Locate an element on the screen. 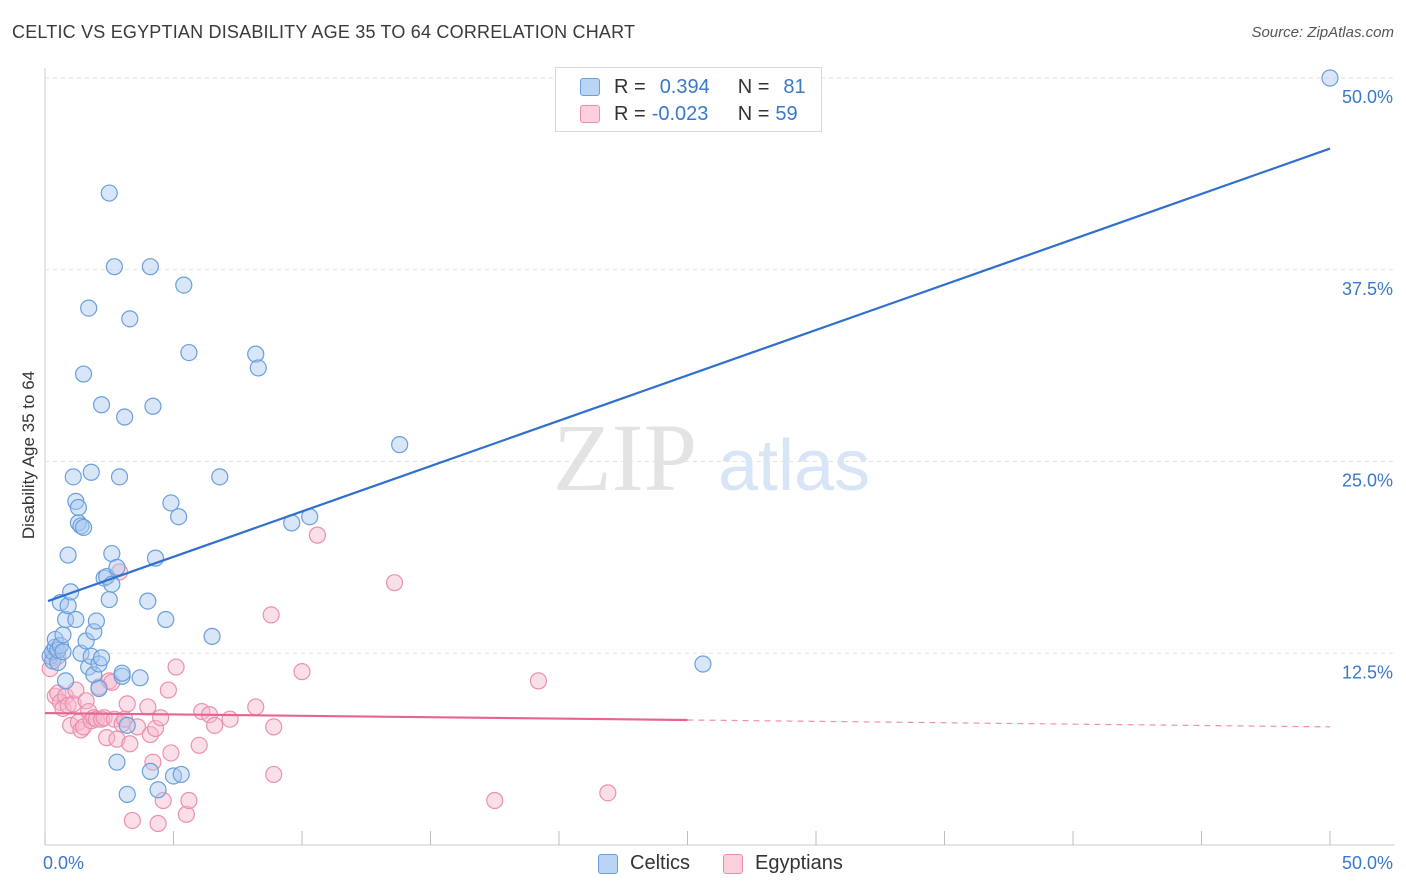 The width and height of the screenshot is (1406, 892). y-tick-label: 50.0% is located at coordinates (1367, 97).